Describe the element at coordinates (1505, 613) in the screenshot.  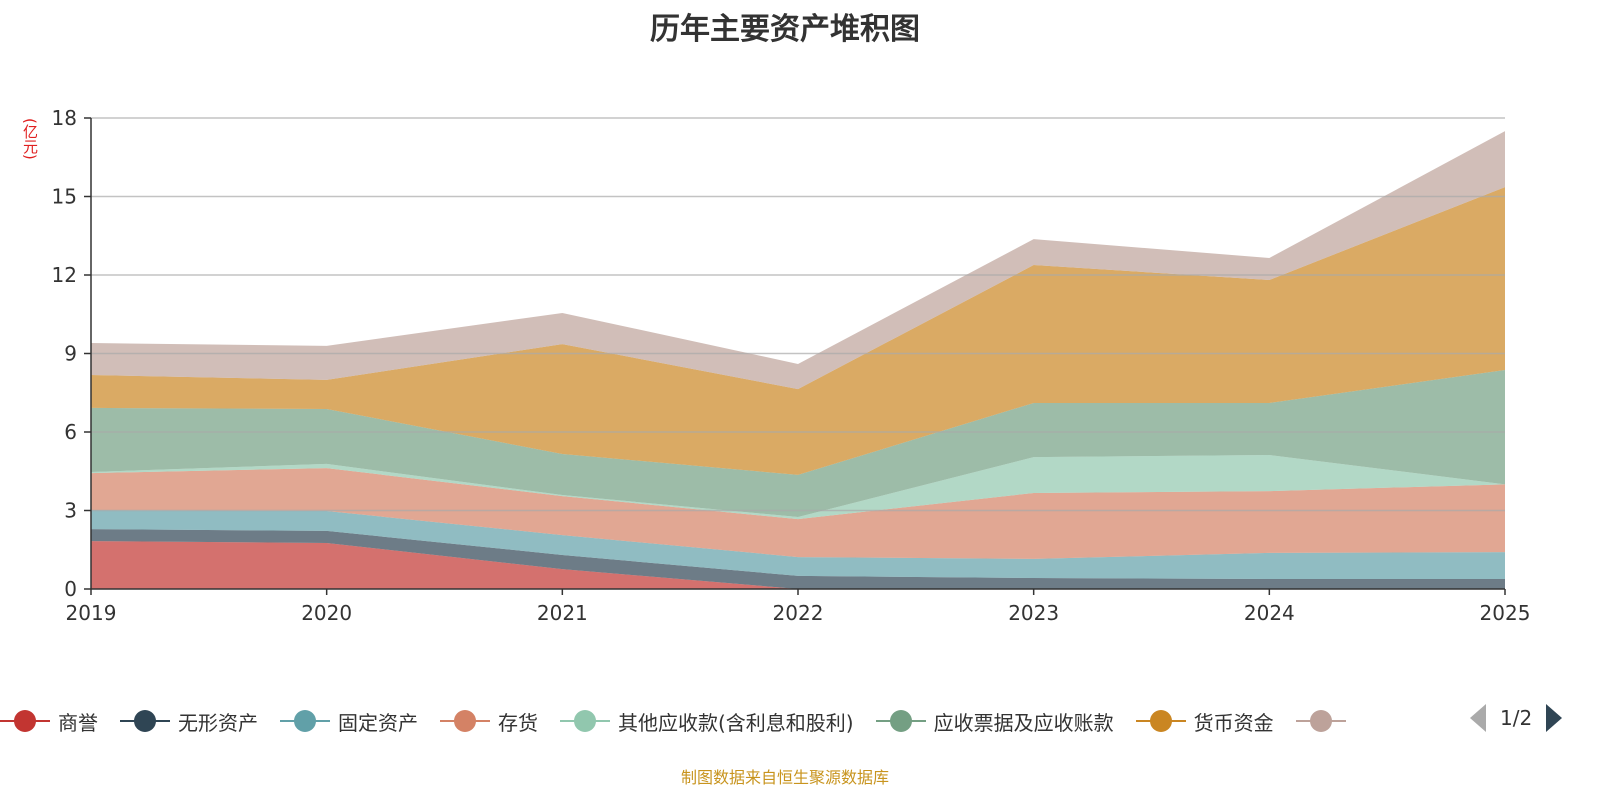
I see `x-tick-label: 2025` at that location.